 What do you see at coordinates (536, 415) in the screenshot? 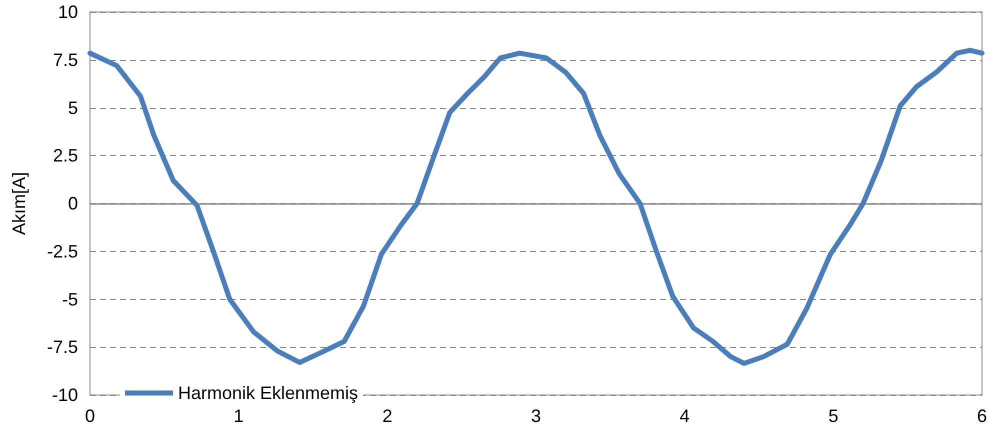
I see `x-tick-label: 3` at bounding box center [536, 415].